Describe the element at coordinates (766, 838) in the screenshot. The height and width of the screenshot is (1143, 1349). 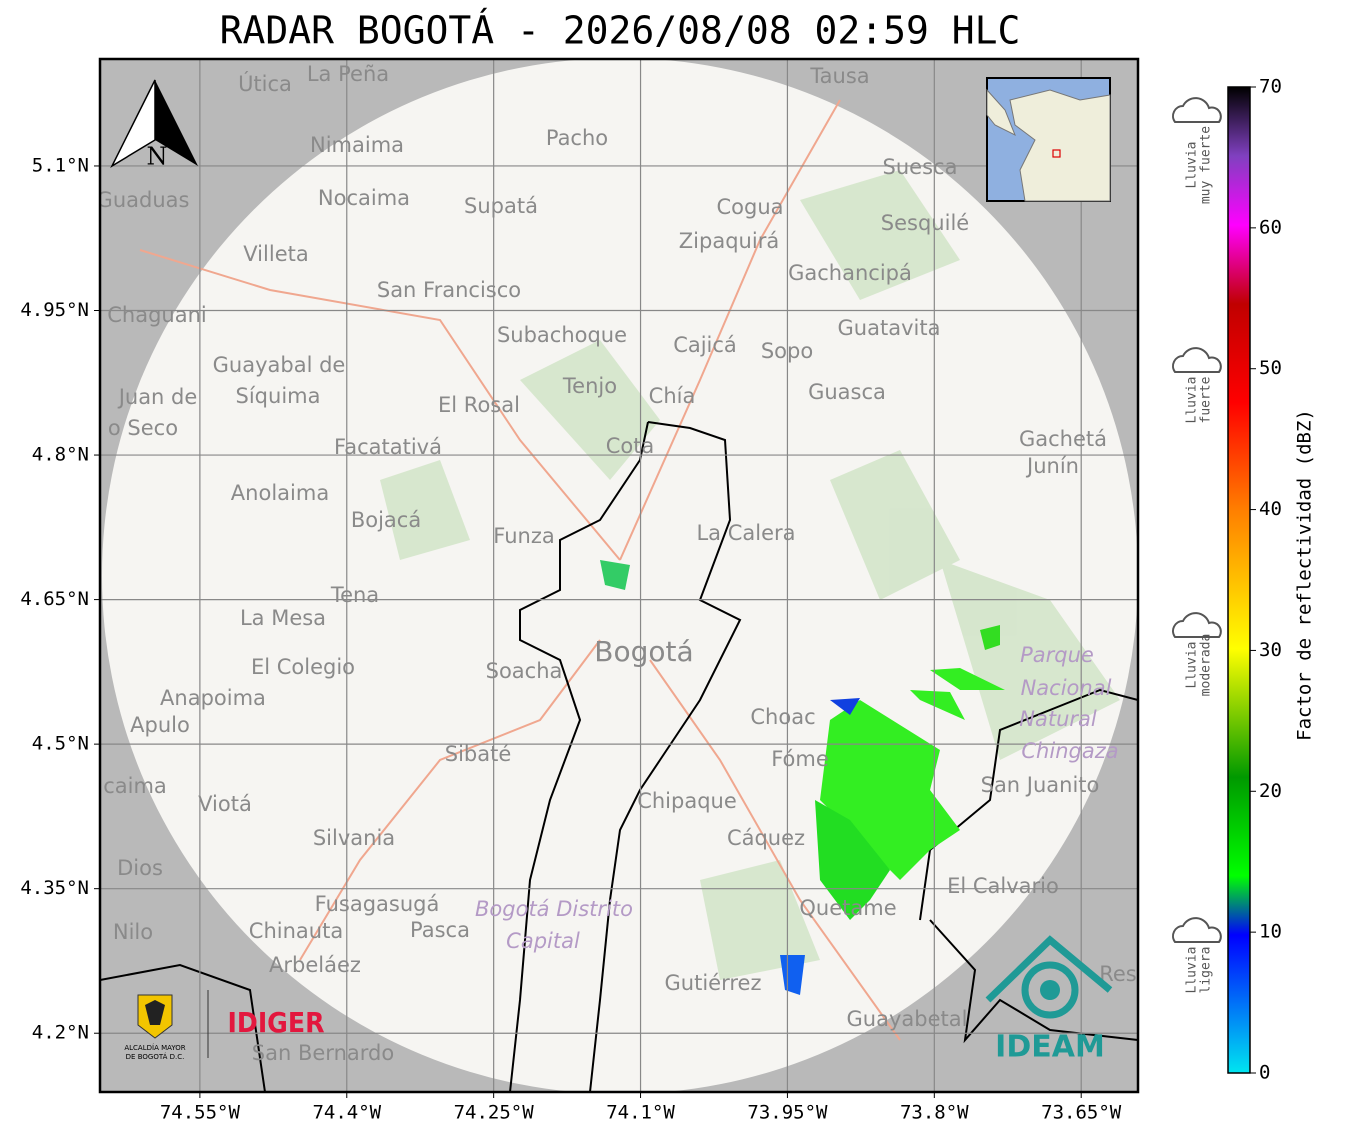
I see `place-label: Cáquez` at that location.